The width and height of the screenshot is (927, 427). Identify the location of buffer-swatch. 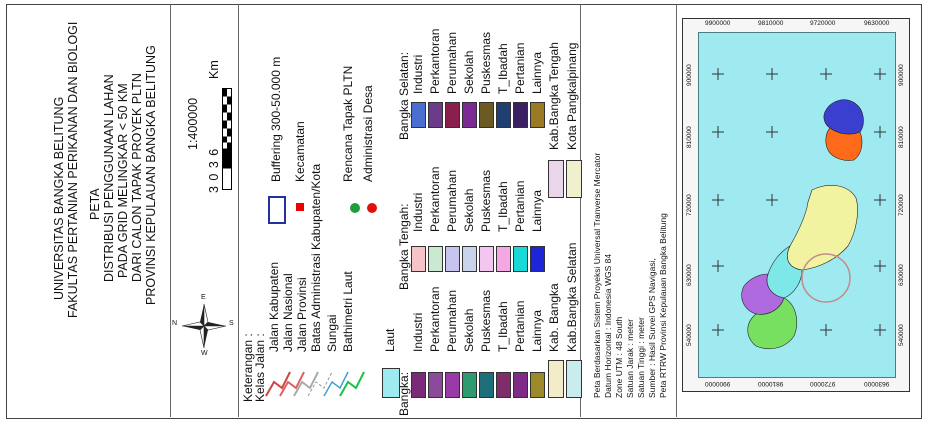
(277, 210).